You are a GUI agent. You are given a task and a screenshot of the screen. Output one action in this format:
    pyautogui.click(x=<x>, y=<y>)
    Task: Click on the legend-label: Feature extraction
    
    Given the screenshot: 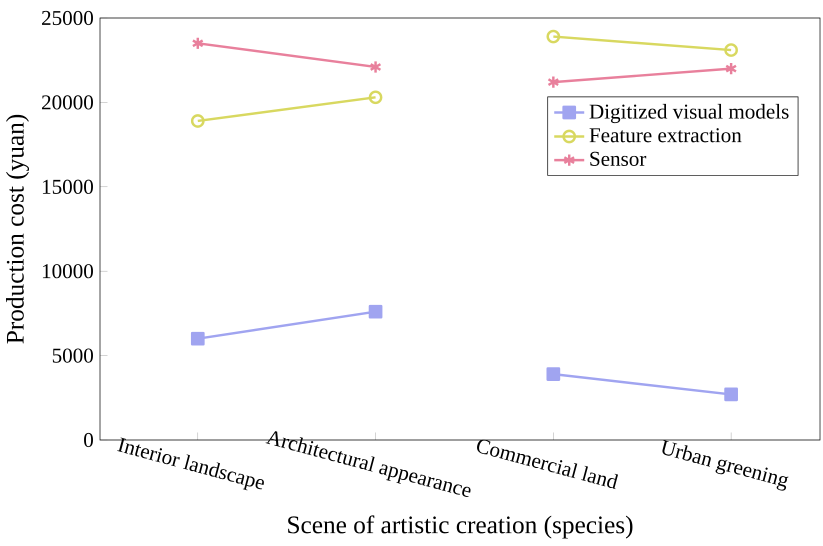 What is the action you would take?
    pyautogui.click(x=666, y=135)
    